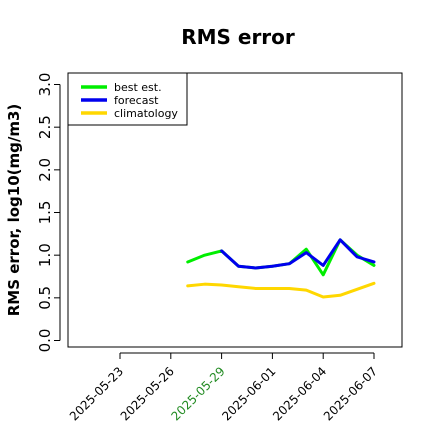 This screenshot has width=440, height=440. What do you see at coordinates (146, 113) in the screenshot?
I see `legend-label: climatology` at bounding box center [146, 113].